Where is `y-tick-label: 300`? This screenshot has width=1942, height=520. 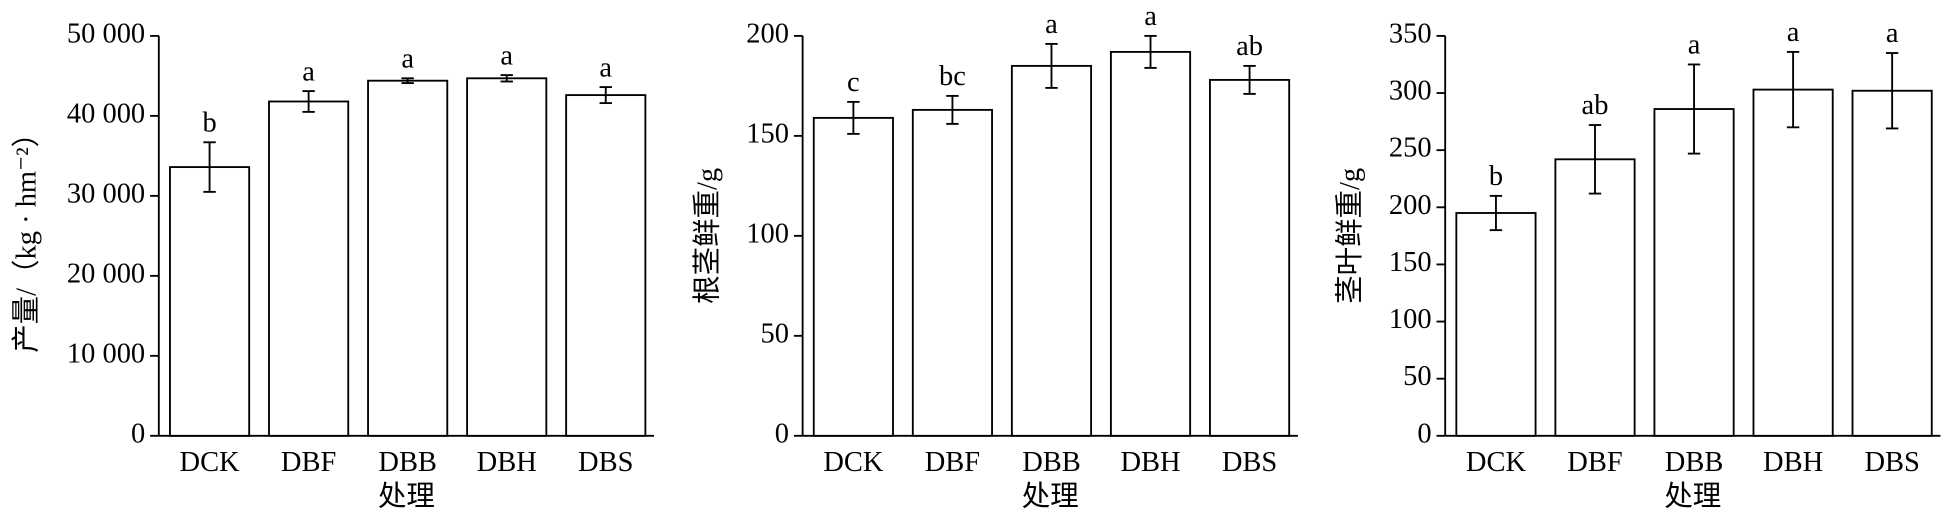
y-tick-label: 300 is located at coordinates (1410, 91).